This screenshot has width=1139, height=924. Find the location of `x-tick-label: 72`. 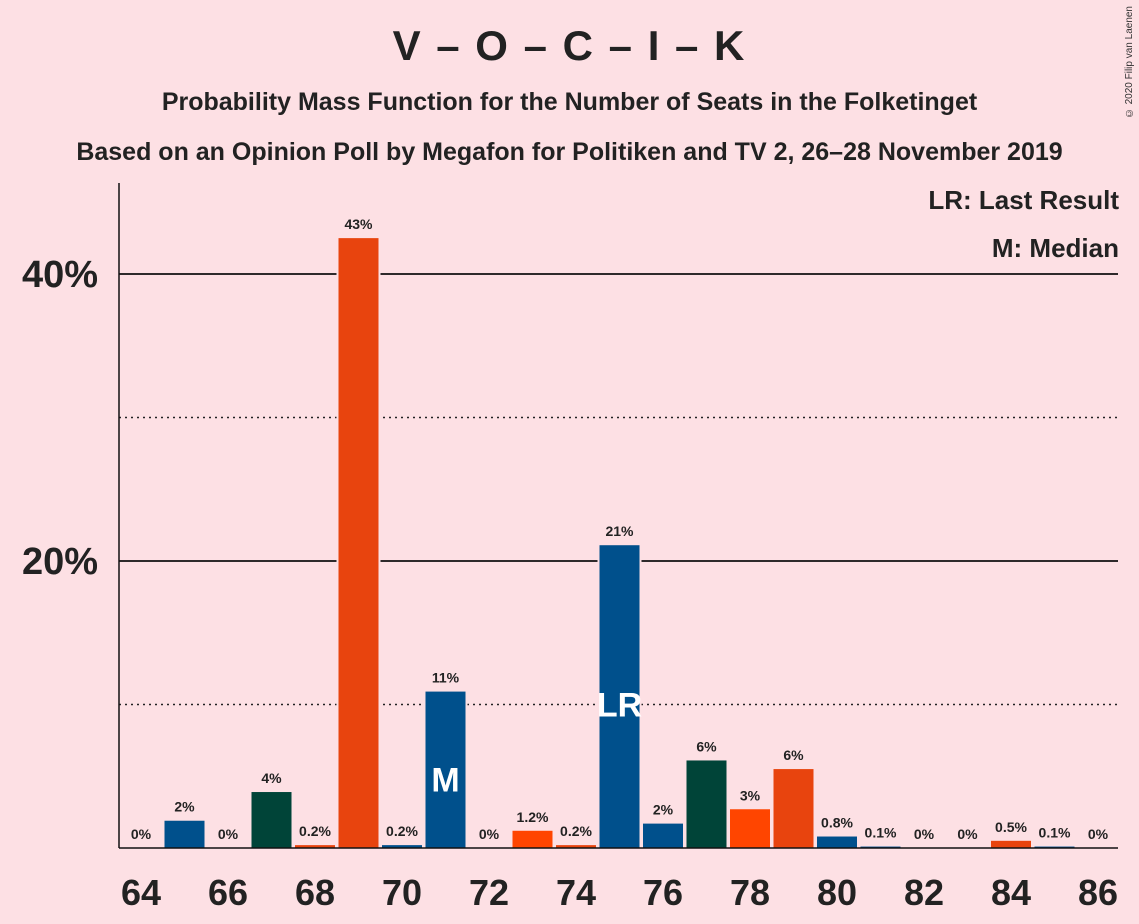

x-tick-label: 72 is located at coordinates (489, 892).